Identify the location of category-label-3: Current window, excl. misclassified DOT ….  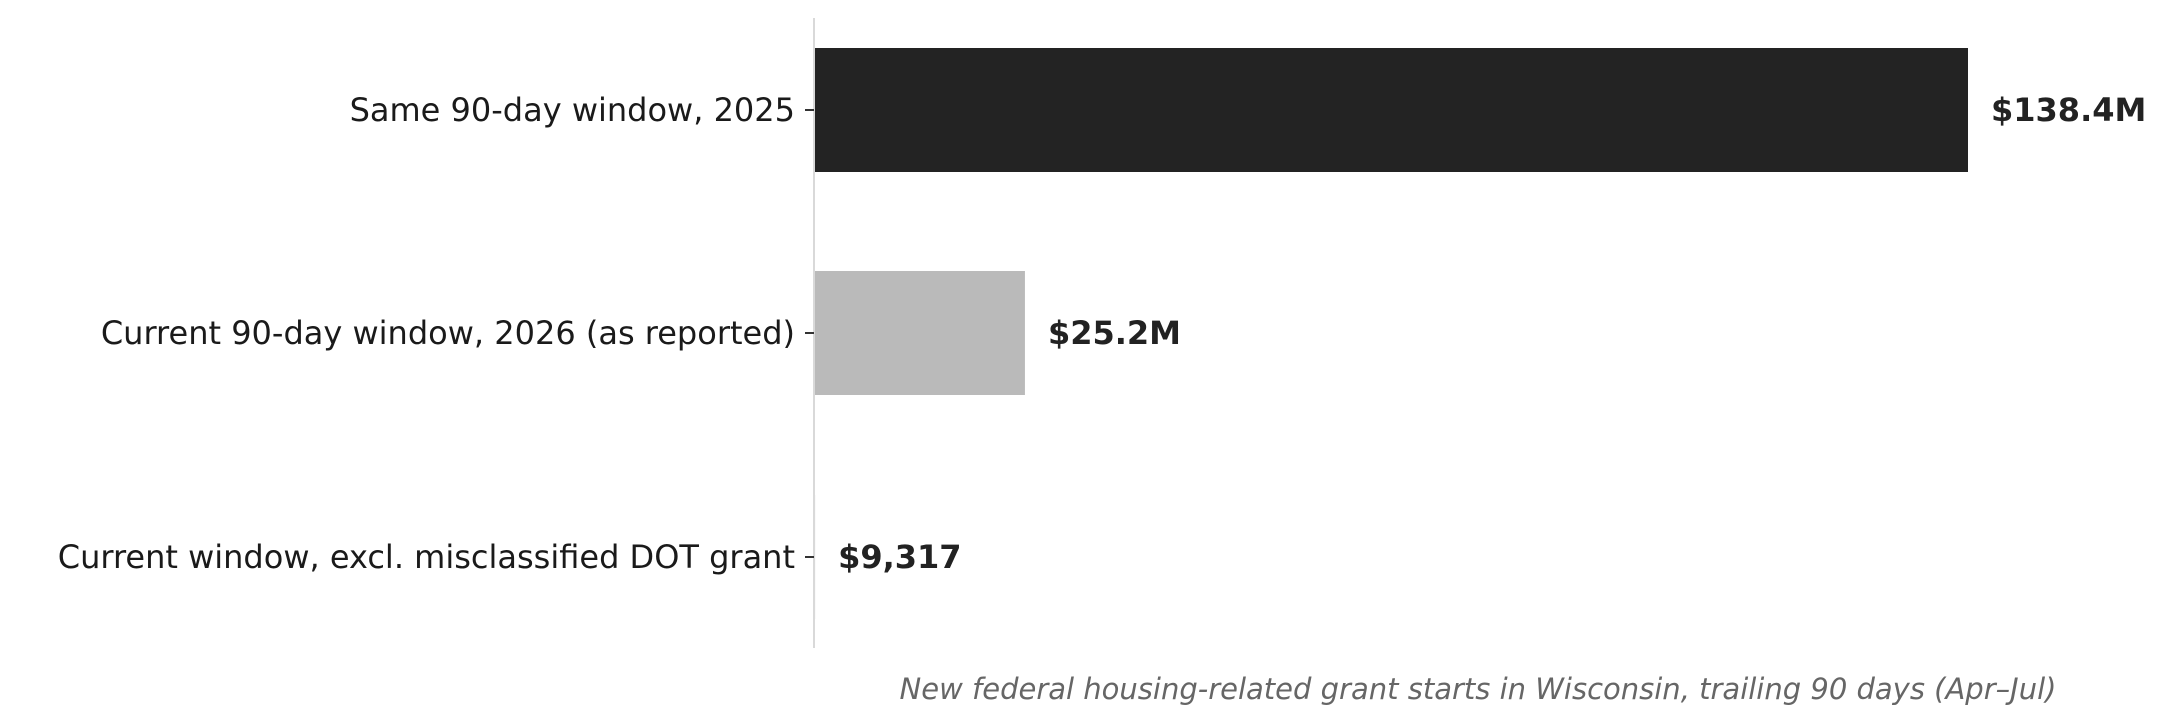
(426, 557).